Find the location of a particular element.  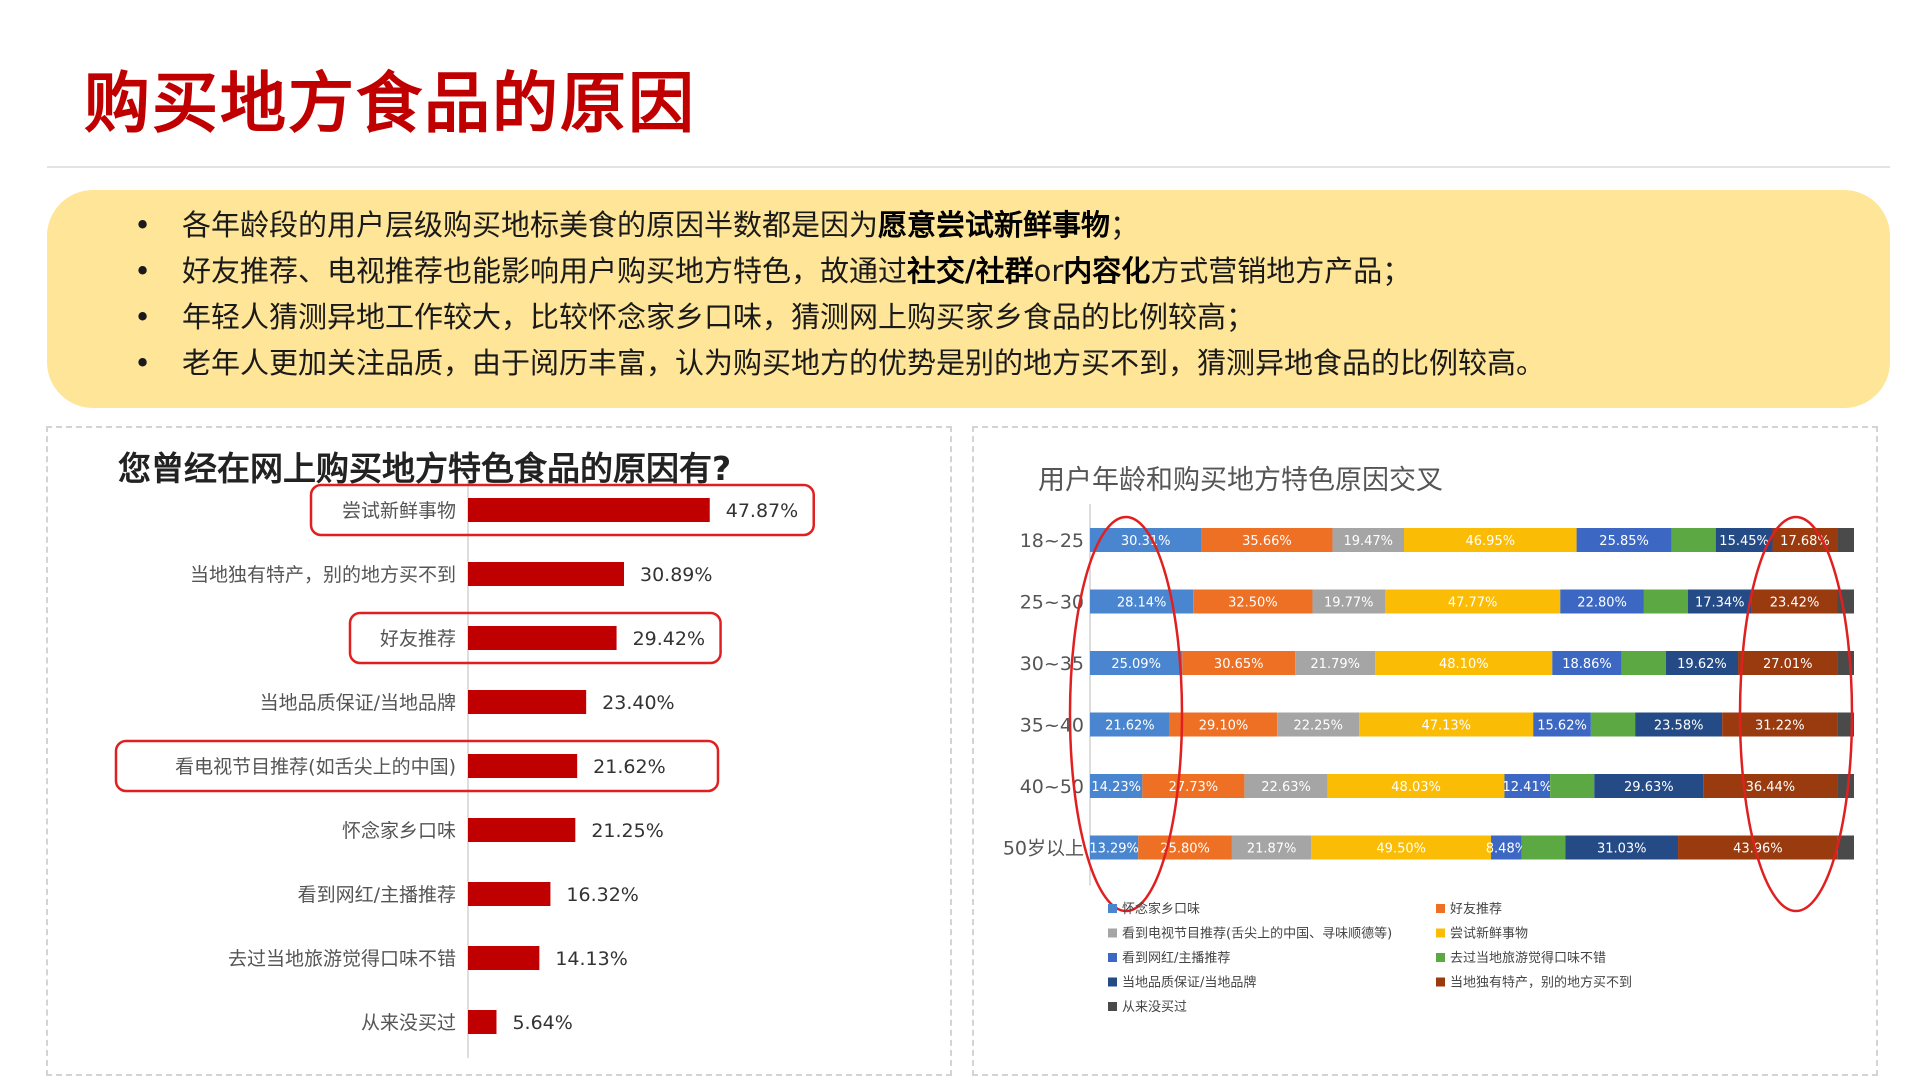

segment-label: 25.09% is located at coordinates (1136, 664).